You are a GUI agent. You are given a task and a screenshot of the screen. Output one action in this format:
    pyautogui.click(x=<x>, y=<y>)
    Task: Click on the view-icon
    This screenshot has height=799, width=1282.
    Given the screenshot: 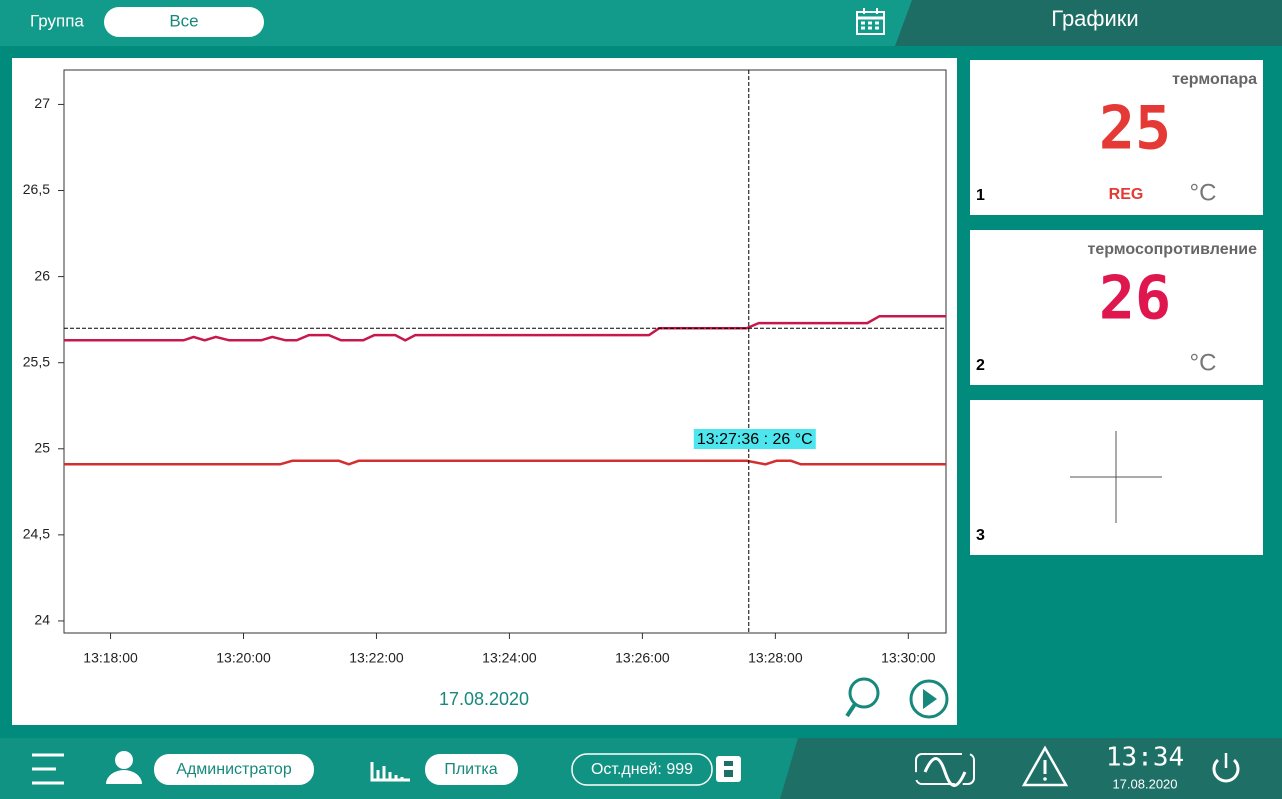 What is the action you would take?
    pyautogui.click(x=390, y=772)
    